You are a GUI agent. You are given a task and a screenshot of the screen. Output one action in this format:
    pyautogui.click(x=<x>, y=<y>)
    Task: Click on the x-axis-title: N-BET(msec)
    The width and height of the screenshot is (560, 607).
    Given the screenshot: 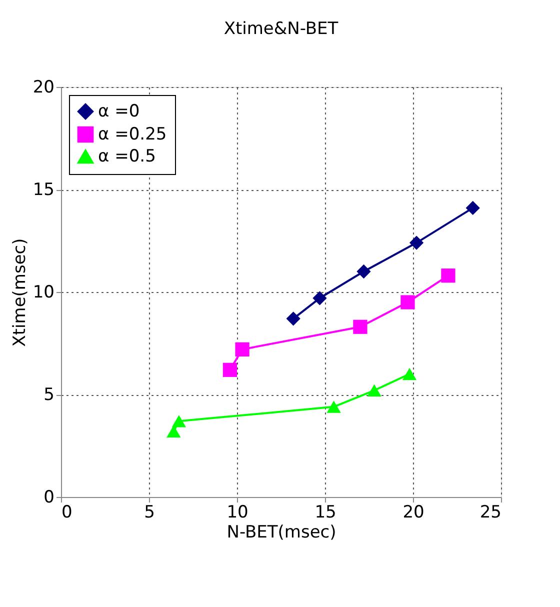 What is the action you would take?
    pyautogui.click(x=281, y=532)
    